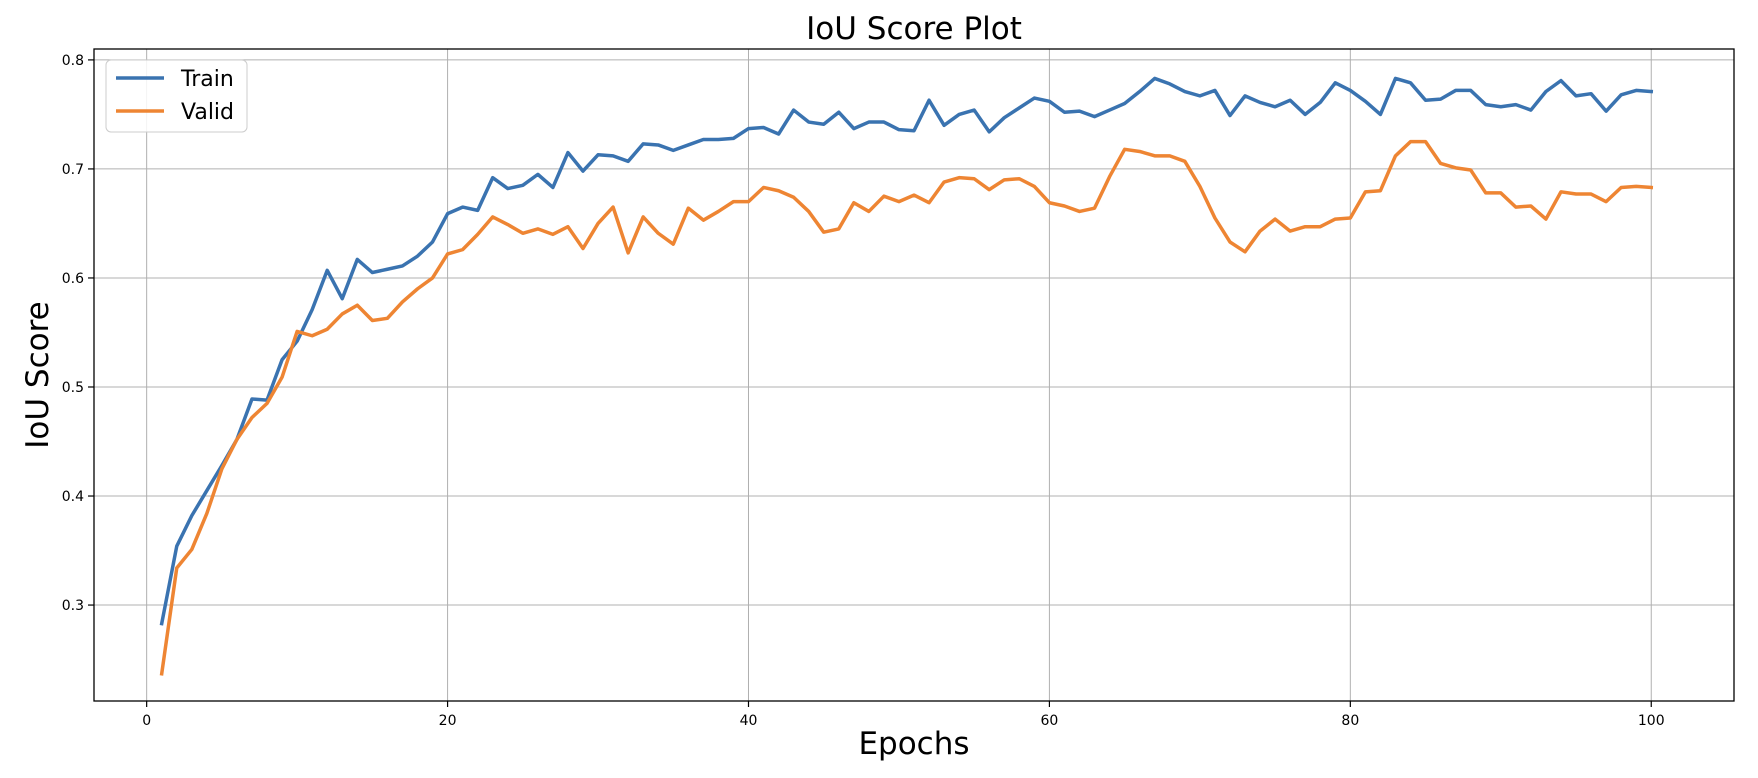  What do you see at coordinates (207, 79) in the screenshot?
I see `legend-label-train: Train` at bounding box center [207, 79].